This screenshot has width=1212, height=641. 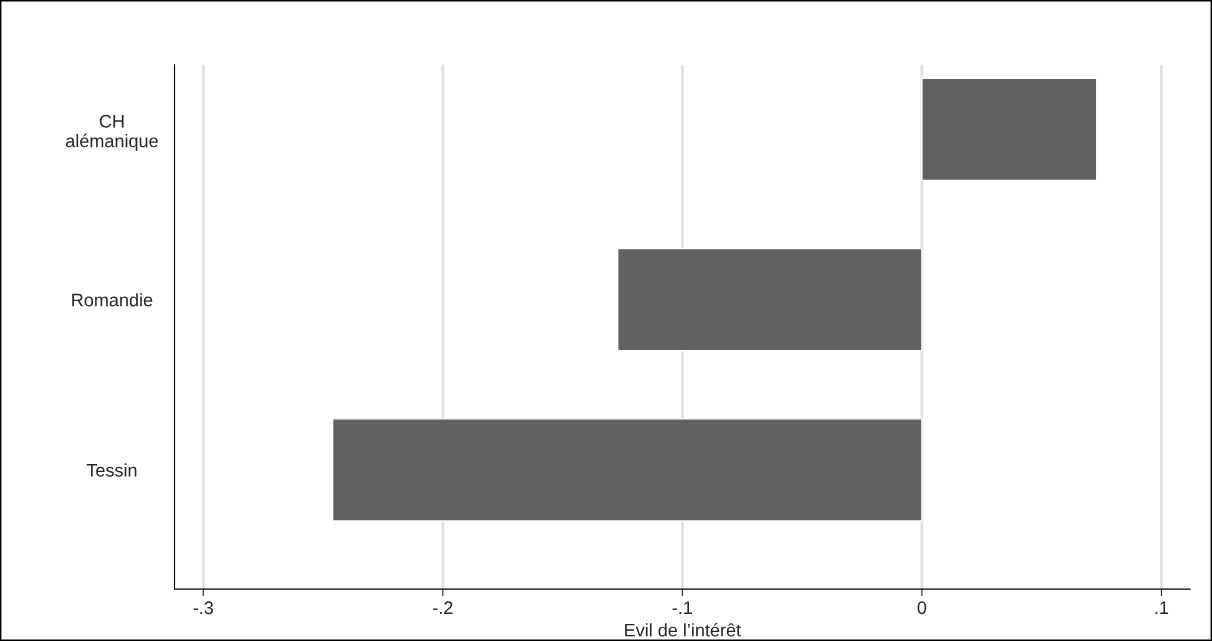 I want to click on x-tick-label: -.3, so click(x=203, y=608).